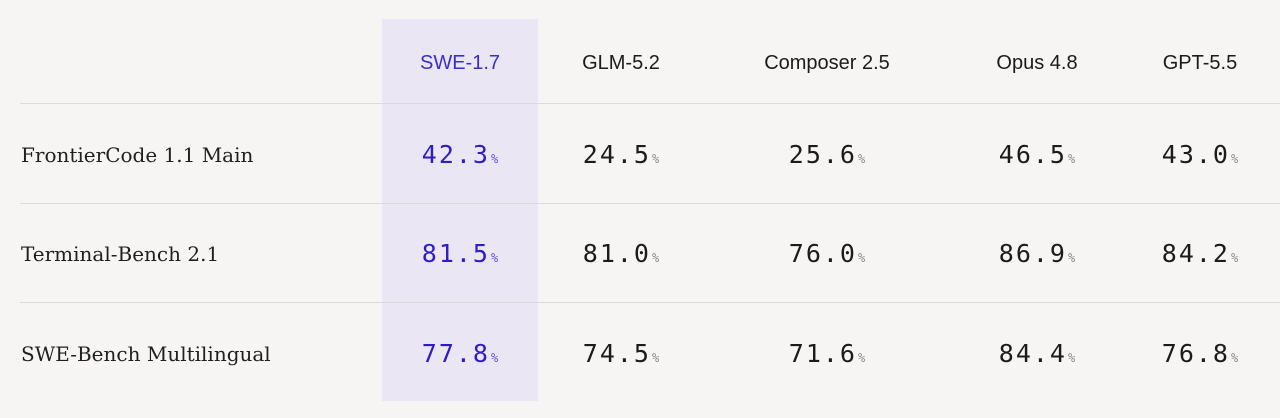 The width and height of the screenshot is (1280, 418). What do you see at coordinates (1200, 63) in the screenshot?
I see `column-header-gpt-5-5: GPT-5.5` at bounding box center [1200, 63].